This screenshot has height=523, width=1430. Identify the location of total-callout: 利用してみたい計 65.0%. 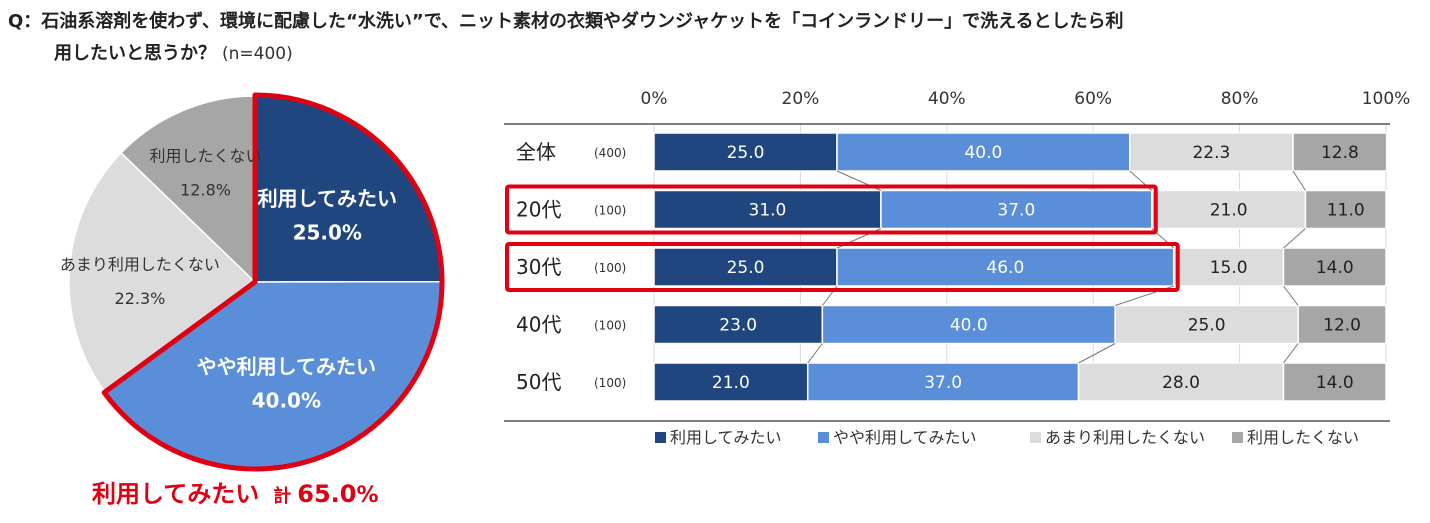
(235, 491).